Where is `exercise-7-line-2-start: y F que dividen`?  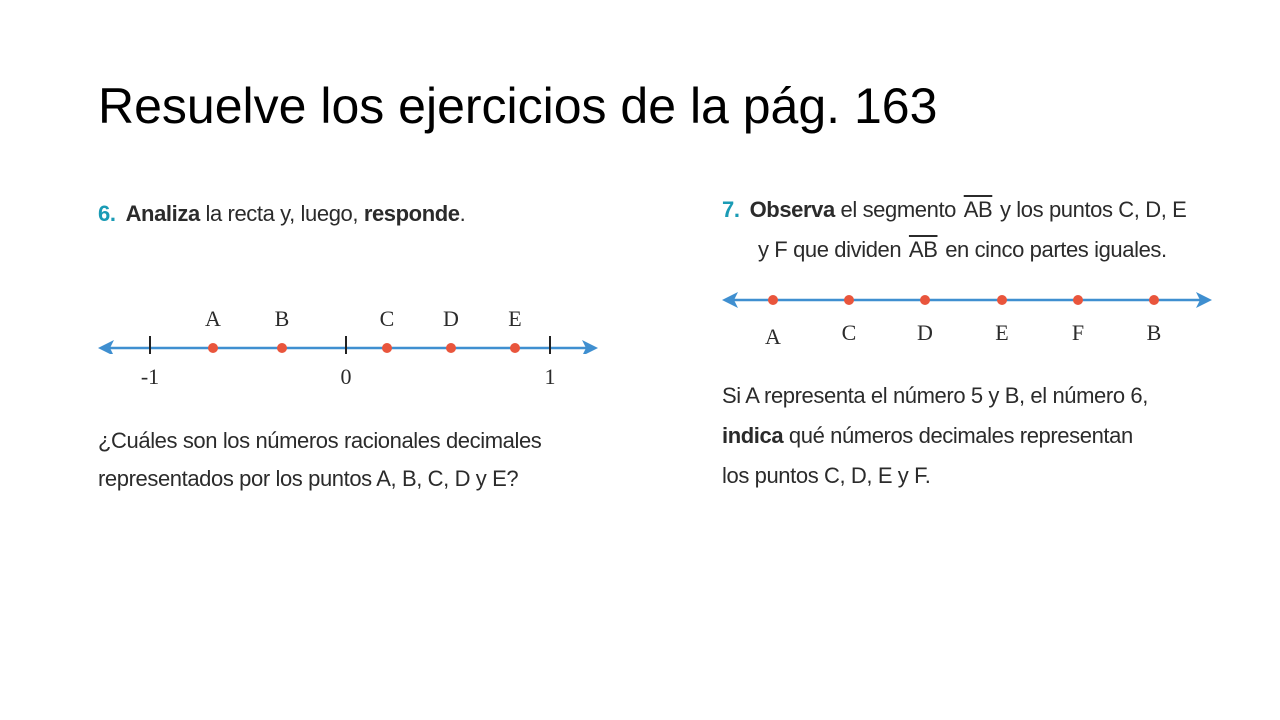 exercise-7-line-2-start: y F que dividen is located at coordinates (832, 249).